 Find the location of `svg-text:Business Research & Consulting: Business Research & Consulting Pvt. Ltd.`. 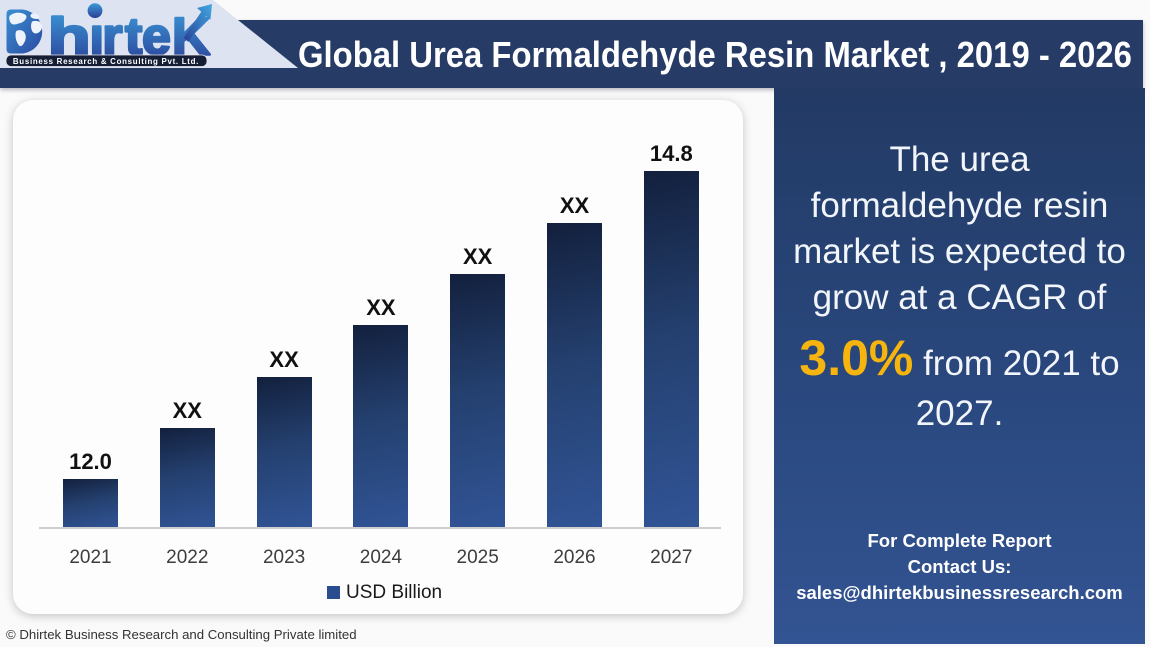

svg-text:Business Research & Consulting: Business Research & Consulting Pvt. Ltd. is located at coordinates (106, 61).